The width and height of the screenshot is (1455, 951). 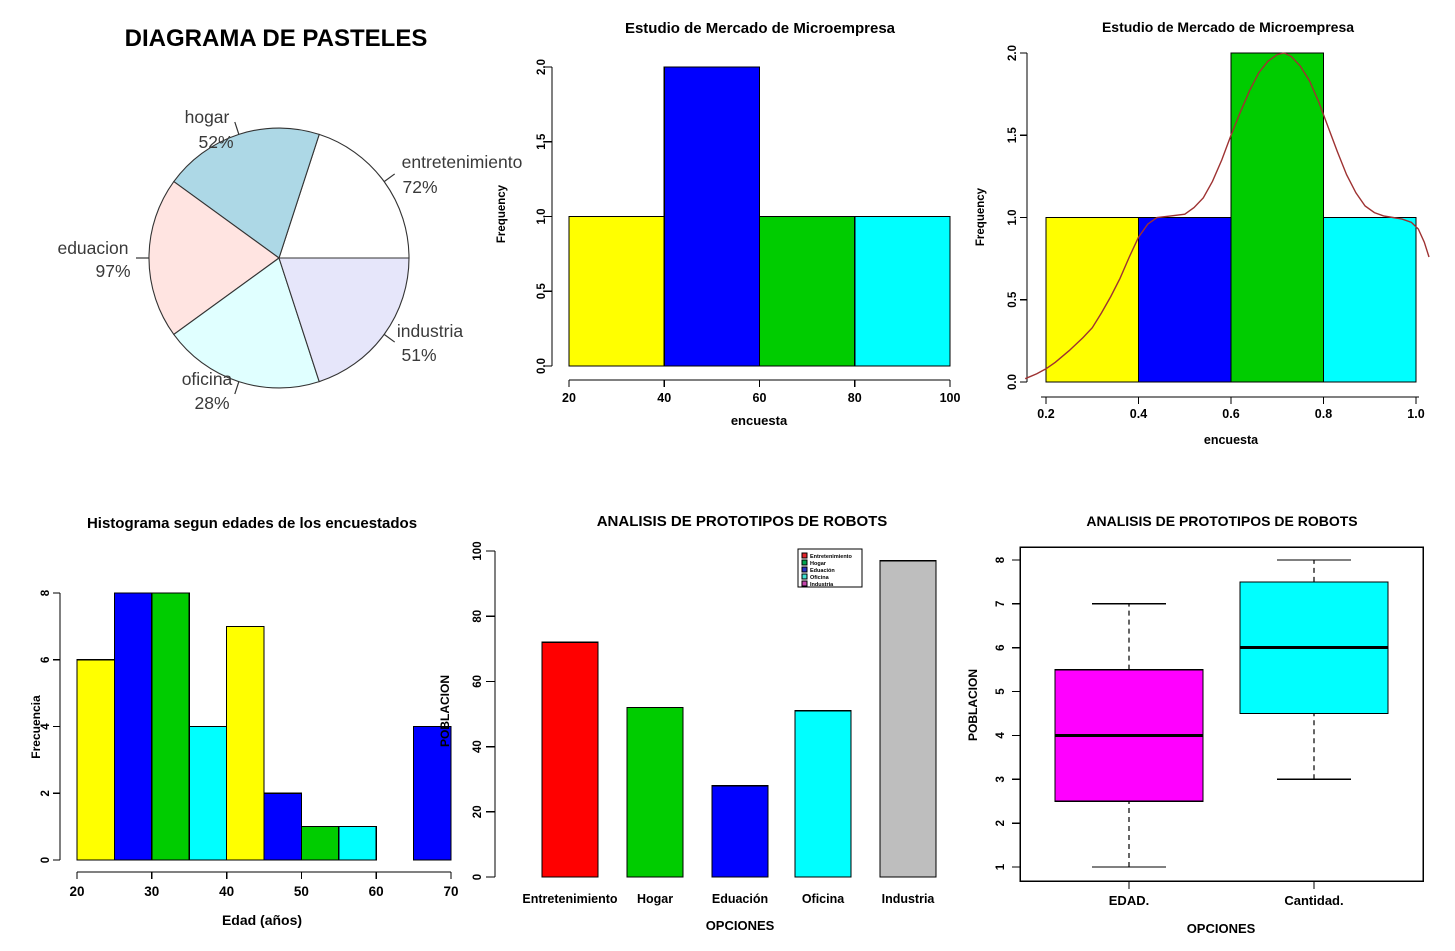 I want to click on x-tick-label: 0.2, so click(x=1045, y=414).